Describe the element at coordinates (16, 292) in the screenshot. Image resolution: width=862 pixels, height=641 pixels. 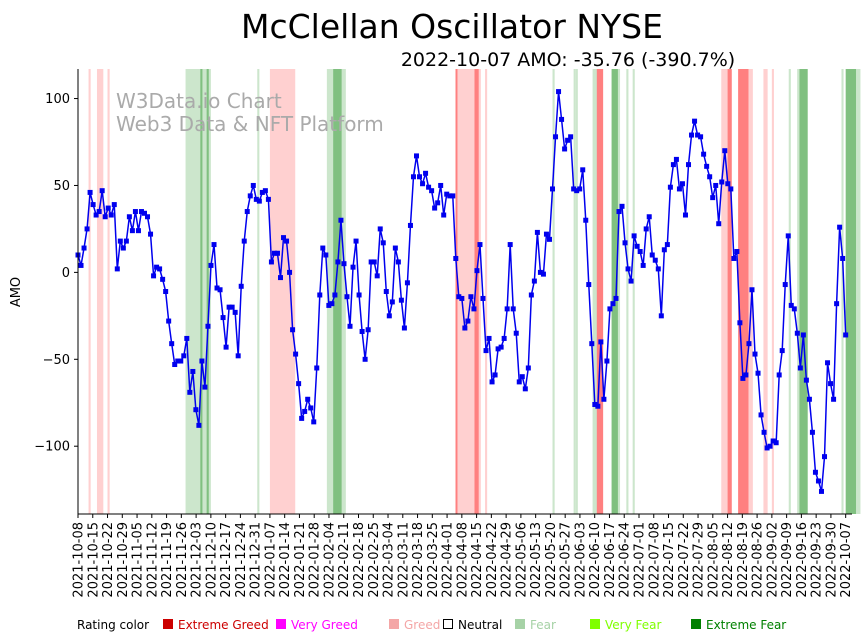
I see `y-axis-label: AMO` at that location.